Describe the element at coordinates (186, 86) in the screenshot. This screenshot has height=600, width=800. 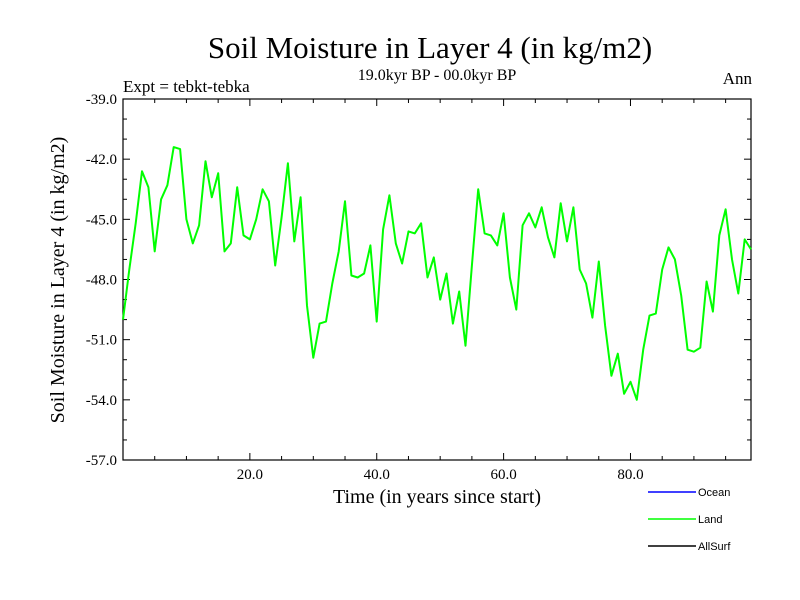
I see `experiment-label: Expt = tebkt-tebka` at that location.